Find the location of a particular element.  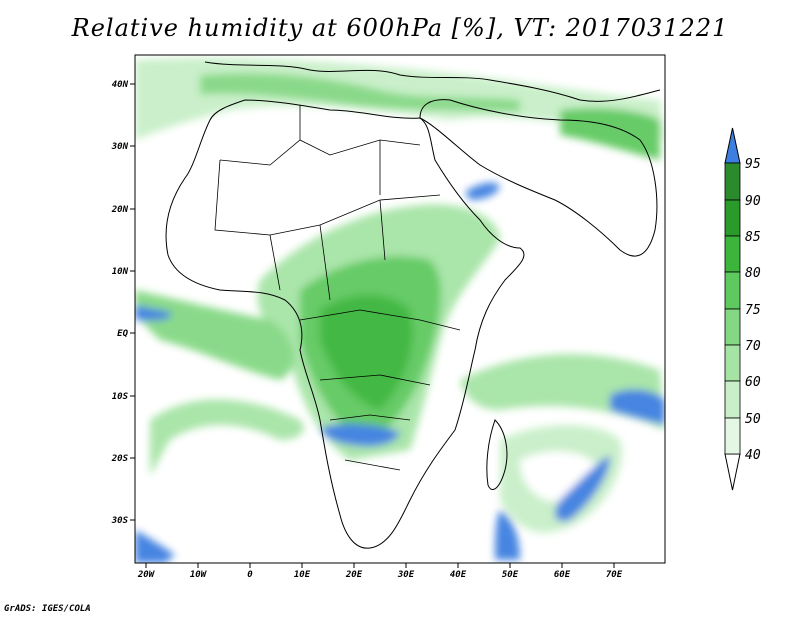

lon-tick-40E: 40E is located at coordinates (458, 571).